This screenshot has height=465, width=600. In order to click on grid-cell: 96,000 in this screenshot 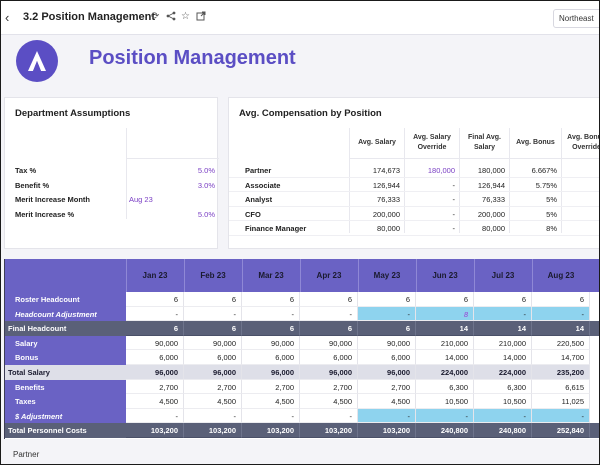, I will do `click(213, 372)`.